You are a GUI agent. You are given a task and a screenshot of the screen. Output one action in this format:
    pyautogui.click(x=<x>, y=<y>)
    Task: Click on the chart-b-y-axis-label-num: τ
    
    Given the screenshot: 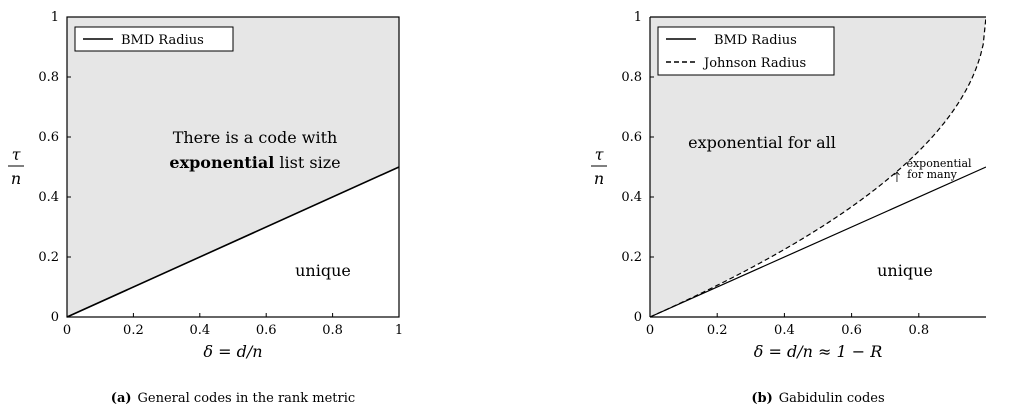 What is the action you would take?
    pyautogui.click(x=600, y=154)
    